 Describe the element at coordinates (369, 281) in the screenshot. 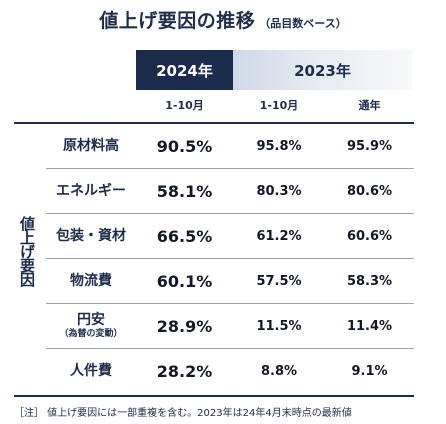

I see `value-2023-full-year: 58.3%` at that location.